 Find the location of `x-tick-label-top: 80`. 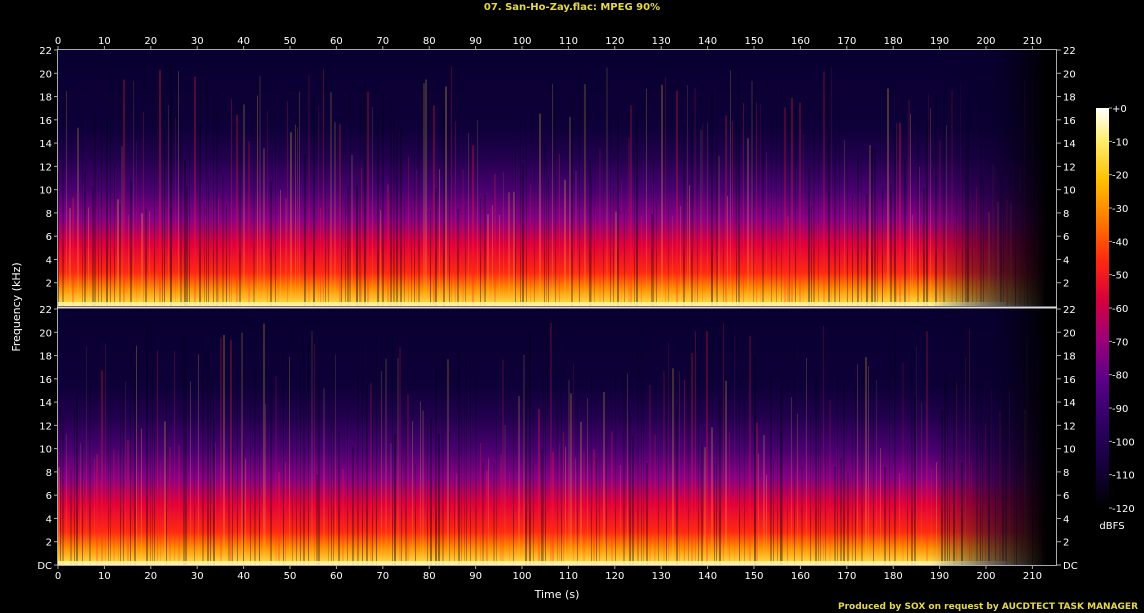

x-tick-label-top: 80 is located at coordinates (429, 41).